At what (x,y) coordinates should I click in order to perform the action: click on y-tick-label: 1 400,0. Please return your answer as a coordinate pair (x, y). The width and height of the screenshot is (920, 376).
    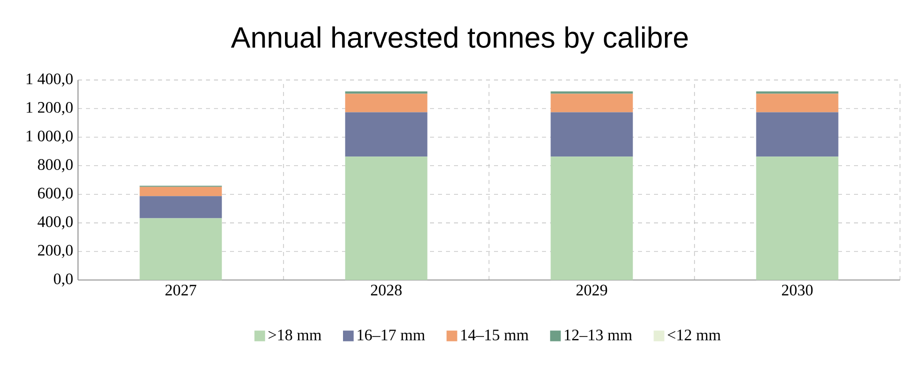
    Looking at the image, I should click on (49, 80).